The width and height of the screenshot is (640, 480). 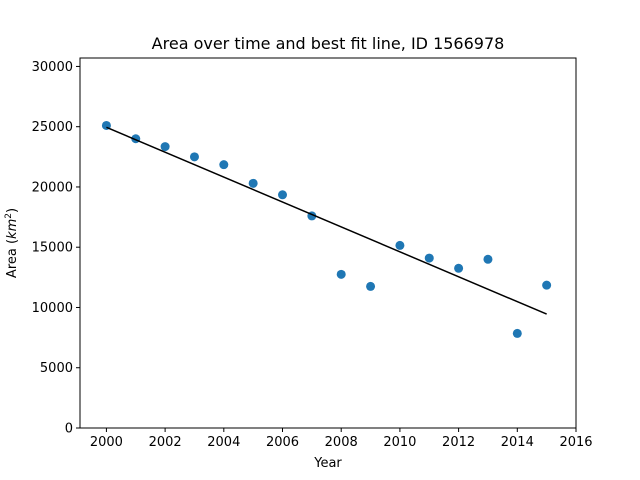 I want to click on y-axis-label: Area (km2), so click(x=12, y=243).